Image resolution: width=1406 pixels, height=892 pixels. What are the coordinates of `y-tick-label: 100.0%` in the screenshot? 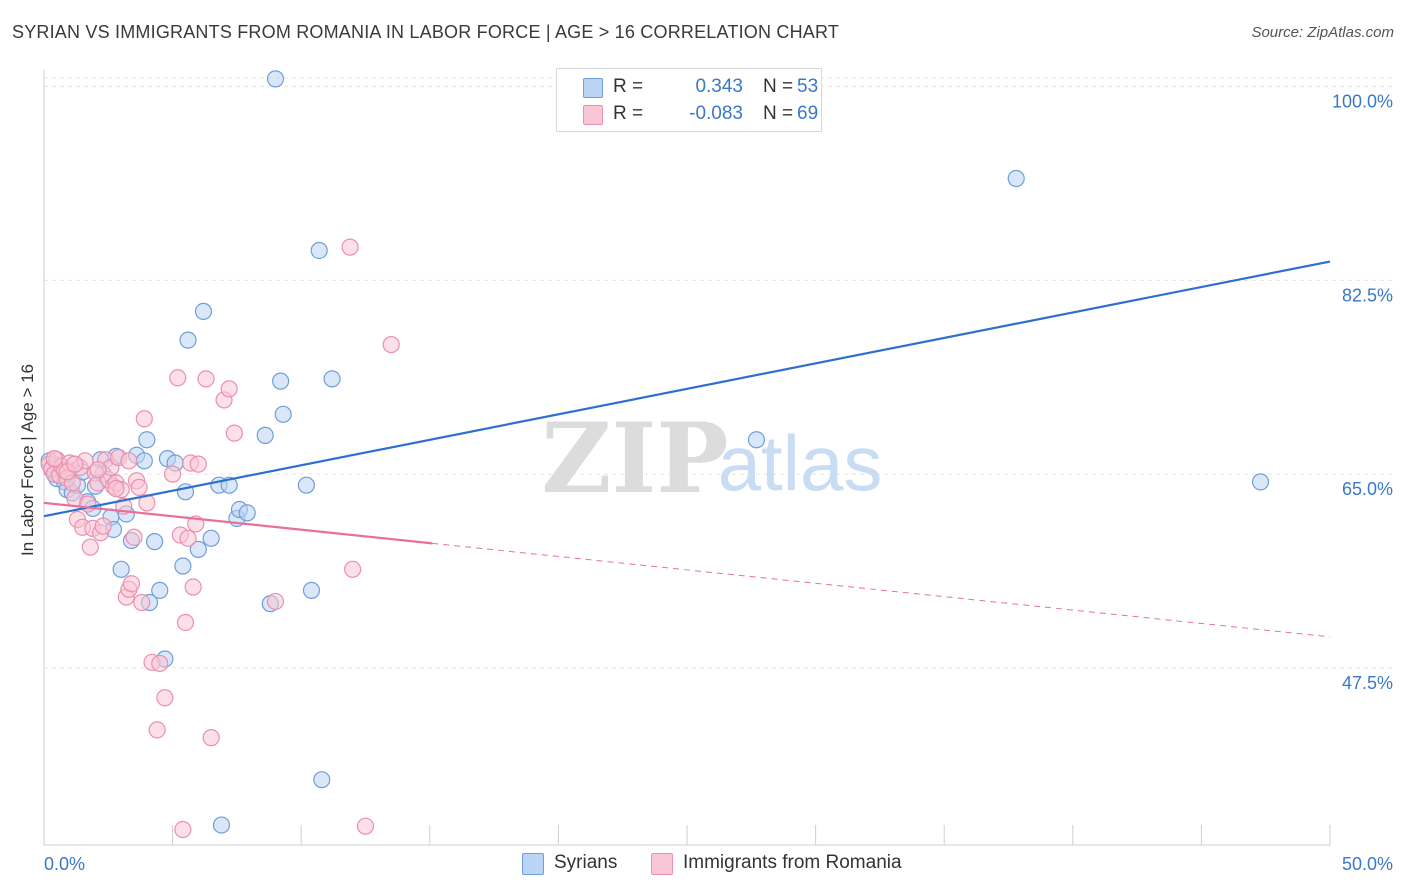 It's located at (1362, 102).